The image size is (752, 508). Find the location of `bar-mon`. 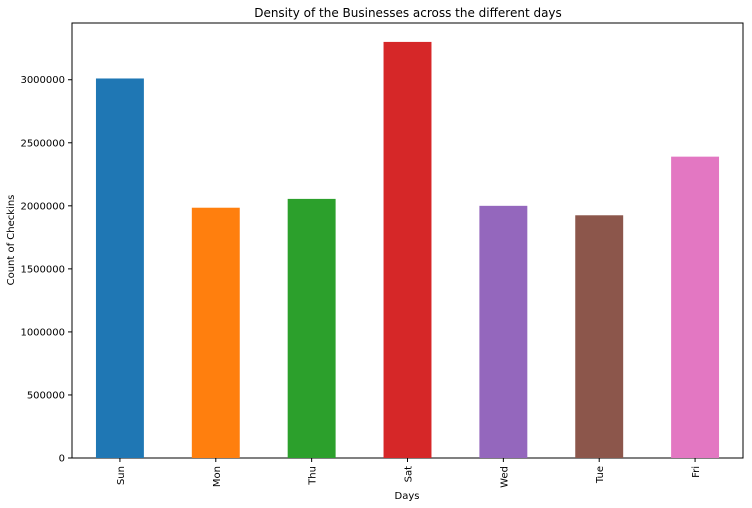

bar-mon is located at coordinates (215, 332).